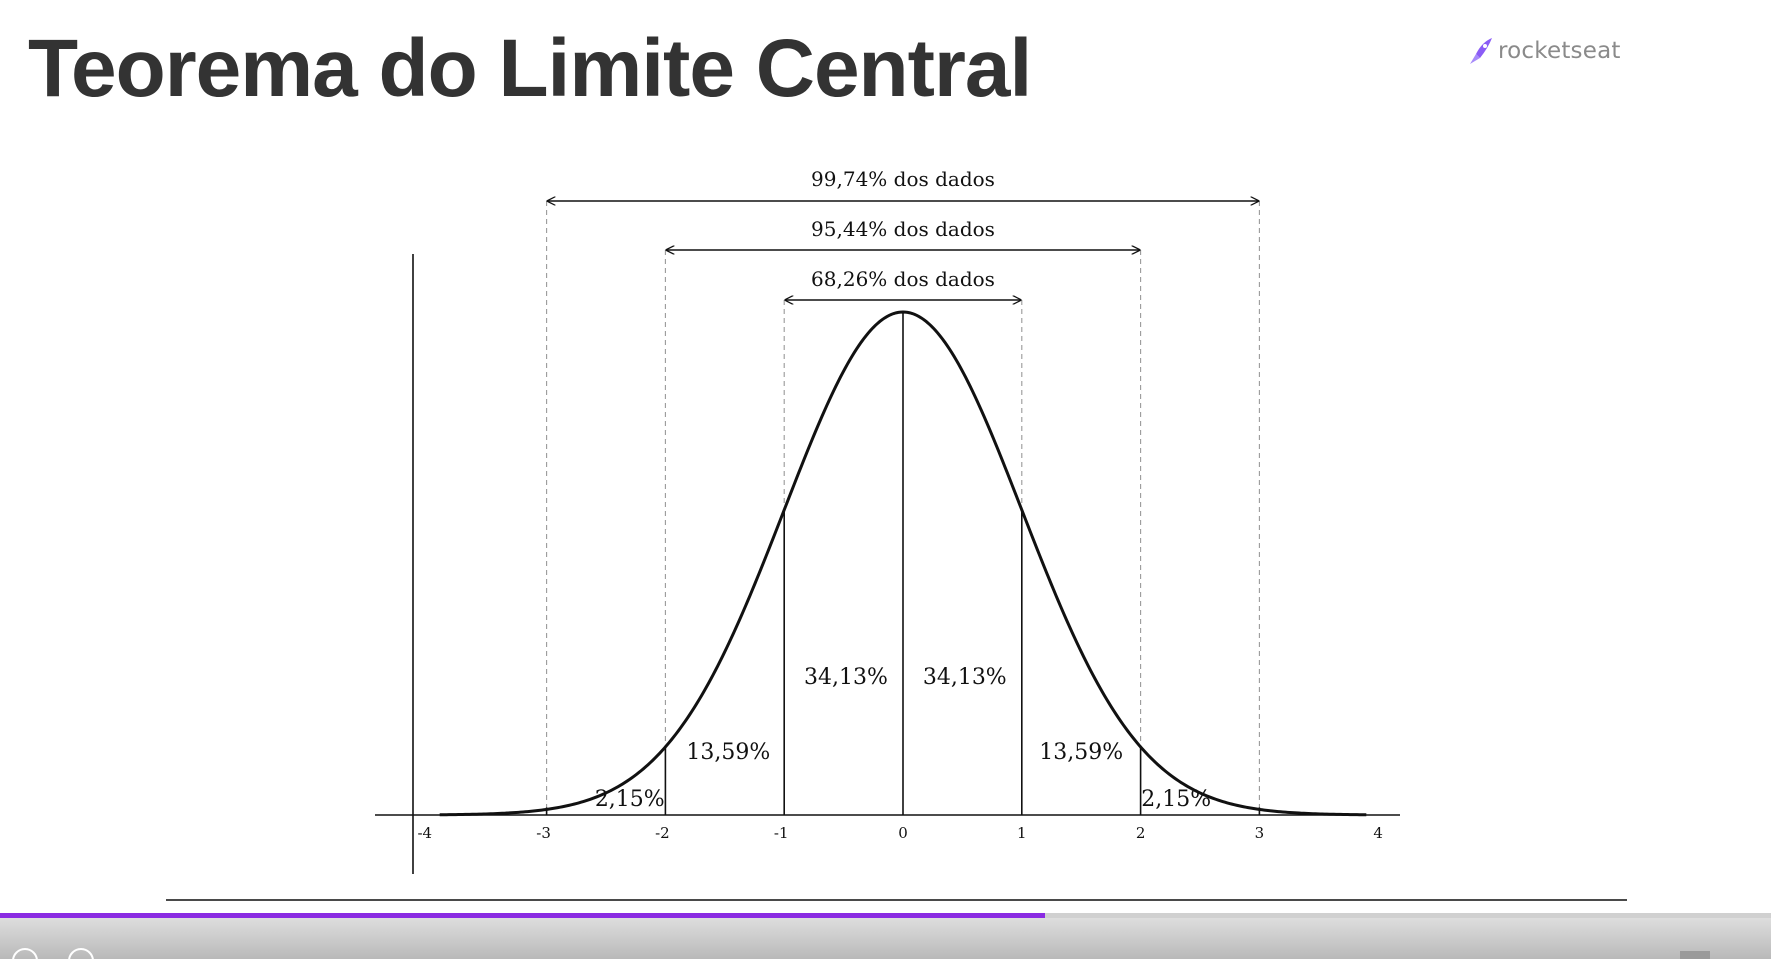  Describe the element at coordinates (522, 915) in the screenshot. I see `video-progress-fill` at that location.